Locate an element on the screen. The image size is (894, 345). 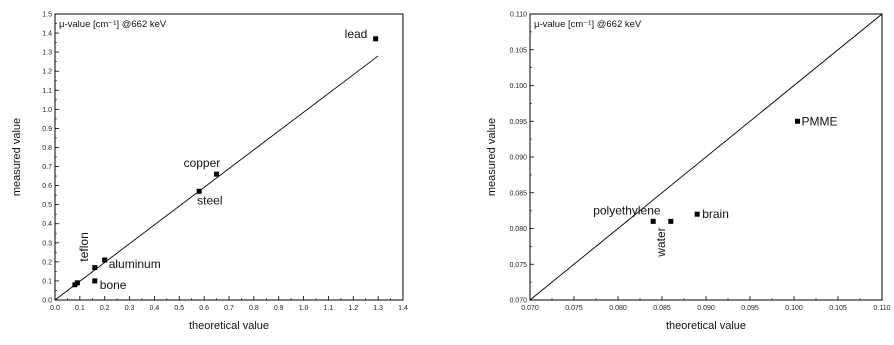
y-tick-label: 0.4 is located at coordinates (47, 224).